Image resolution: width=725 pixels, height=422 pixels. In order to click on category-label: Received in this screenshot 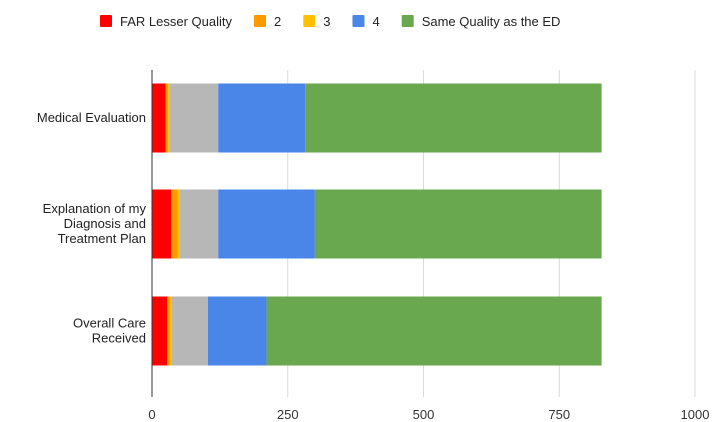, I will do `click(119, 338)`.